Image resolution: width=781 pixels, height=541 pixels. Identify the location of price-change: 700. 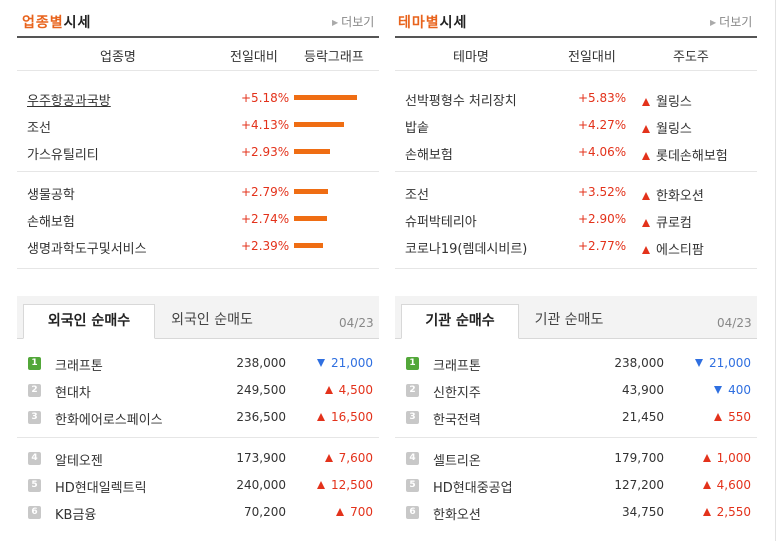
(333, 512).